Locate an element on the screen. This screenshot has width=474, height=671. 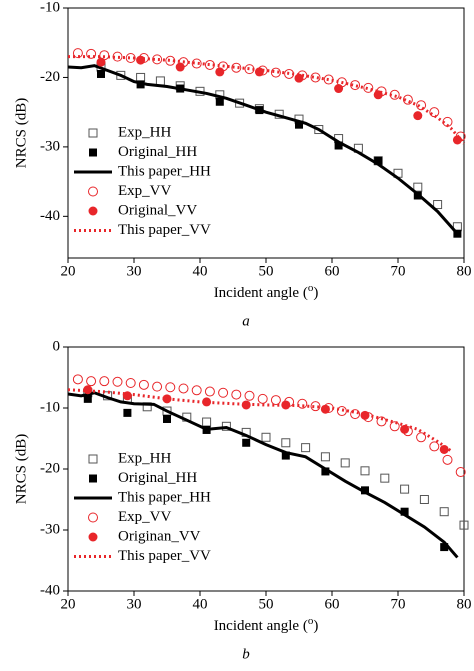
caption: a is located at coordinates (246, 321).